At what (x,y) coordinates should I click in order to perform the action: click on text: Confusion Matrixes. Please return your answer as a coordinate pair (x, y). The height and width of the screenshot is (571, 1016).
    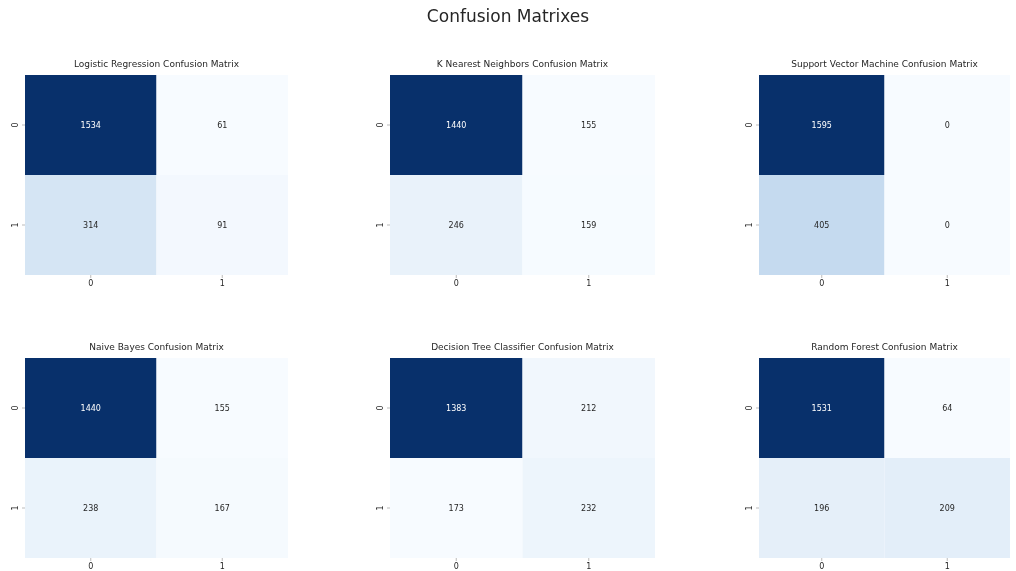
    Looking at the image, I should click on (508, 16).